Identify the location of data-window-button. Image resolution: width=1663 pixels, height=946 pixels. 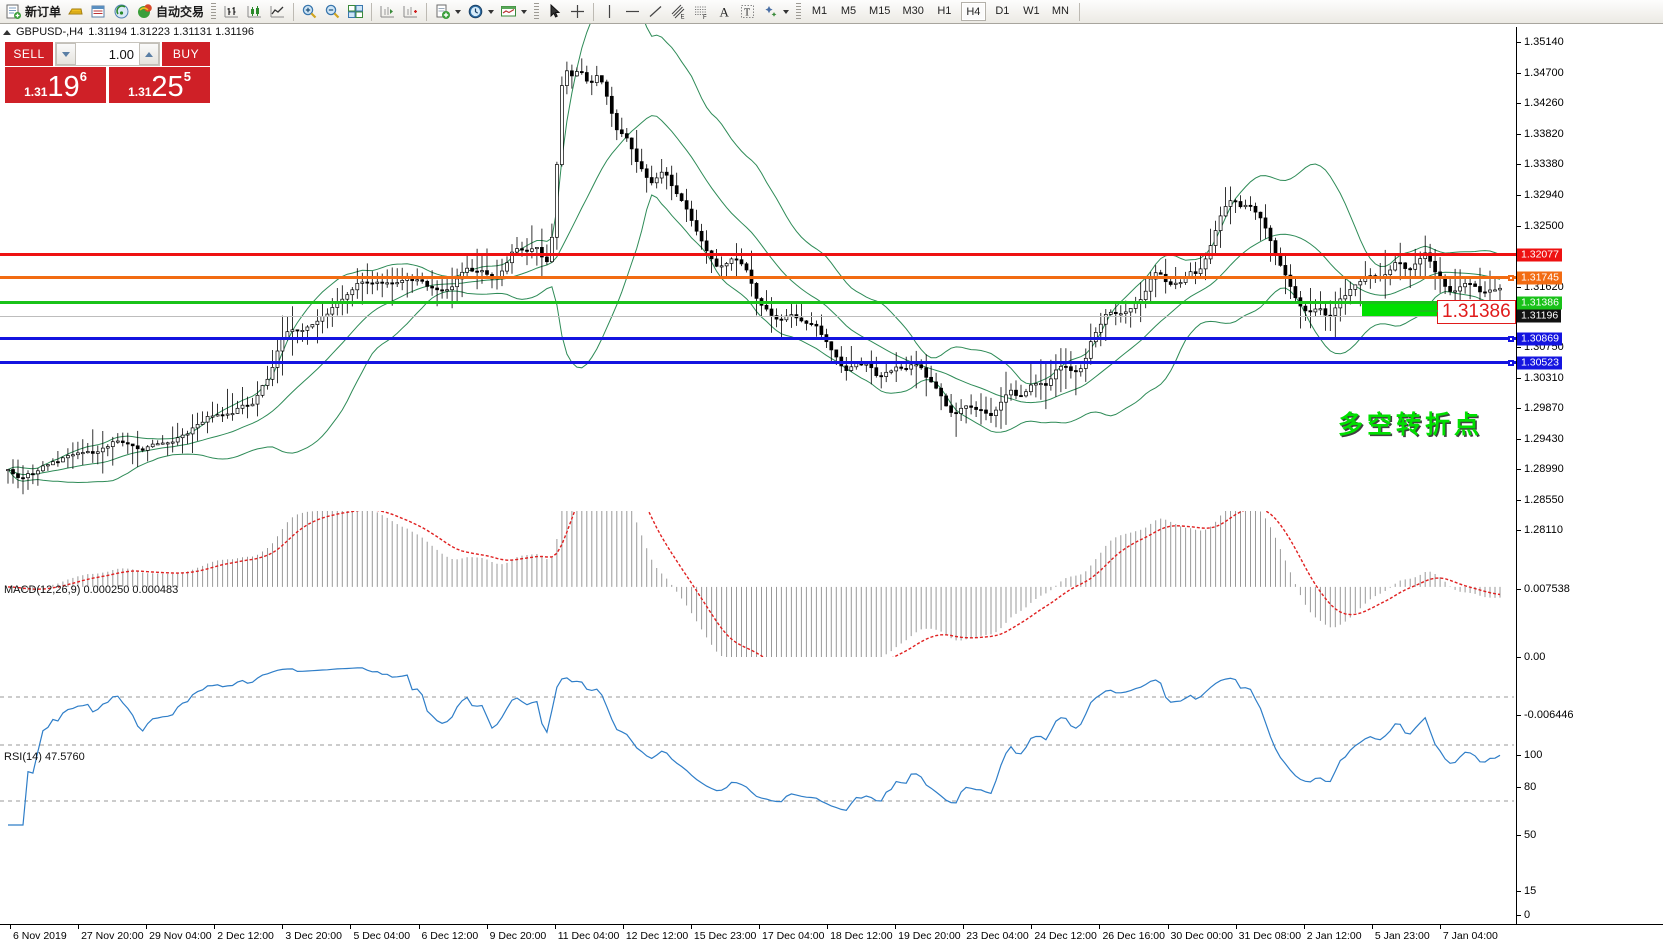
(98, 12).